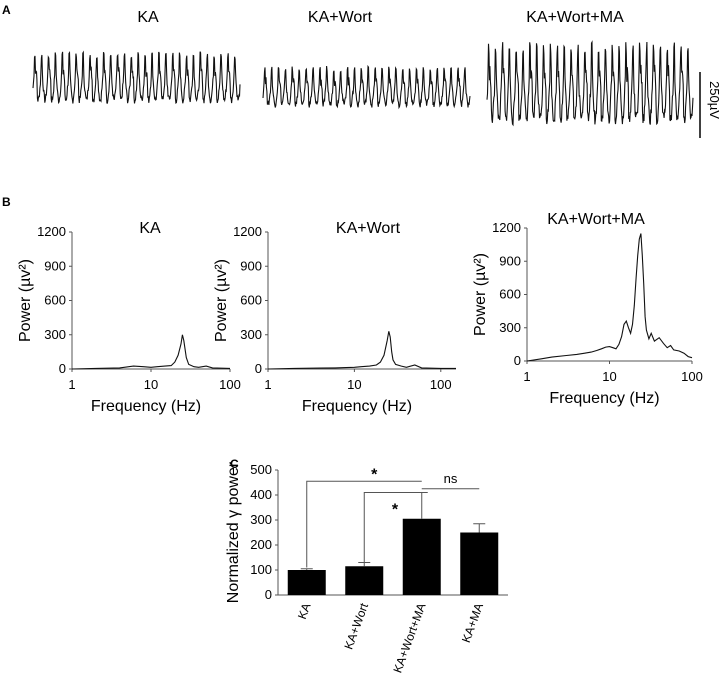 The width and height of the screenshot is (725, 681). What do you see at coordinates (357, 406) in the screenshot?
I see `spectrum-xlabel-2: Frequency (Hz)` at bounding box center [357, 406].